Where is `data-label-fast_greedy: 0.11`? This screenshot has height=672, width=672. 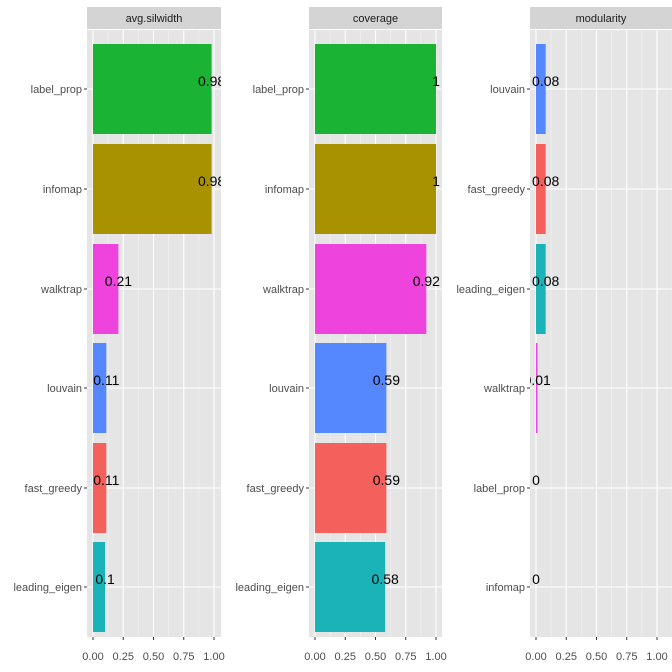 data-label-fast_greedy: 0.11 is located at coordinates (106, 480).